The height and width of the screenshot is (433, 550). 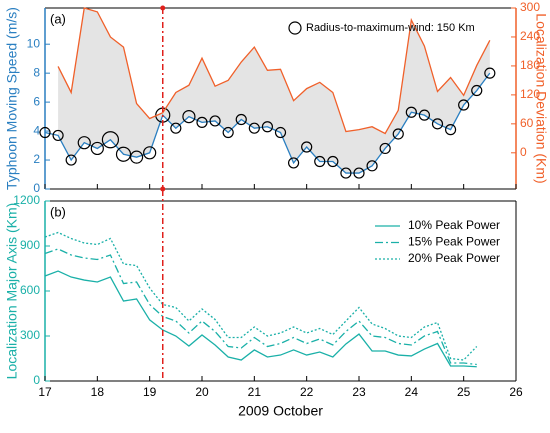 What do you see at coordinates (58, 211) in the screenshot?
I see `panel-label: (b)` at bounding box center [58, 211].